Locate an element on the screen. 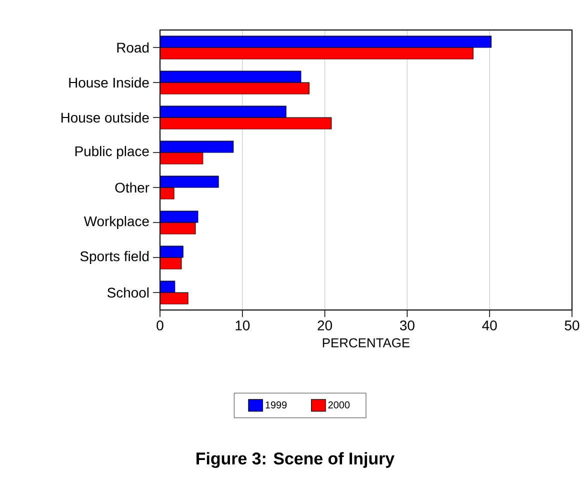 This screenshot has height=482, width=585. y-tick-label: House Inside is located at coordinates (109, 82).